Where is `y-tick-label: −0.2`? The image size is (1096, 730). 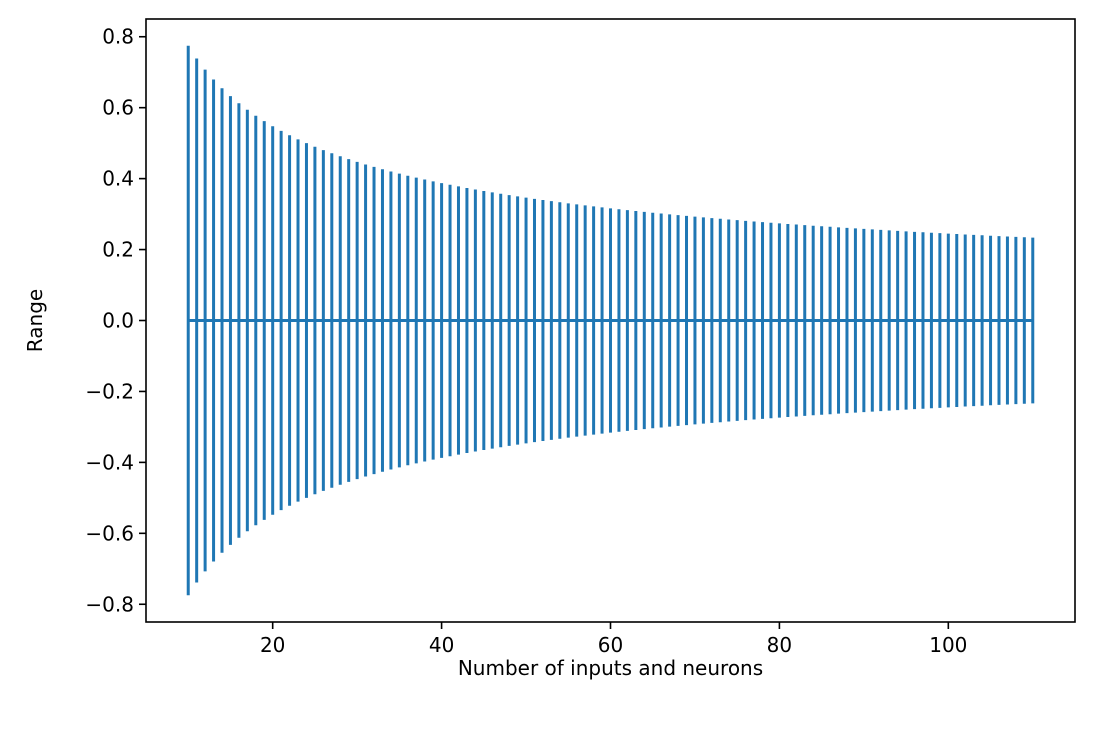 y-tick-label: −0.2 is located at coordinates (109, 391).